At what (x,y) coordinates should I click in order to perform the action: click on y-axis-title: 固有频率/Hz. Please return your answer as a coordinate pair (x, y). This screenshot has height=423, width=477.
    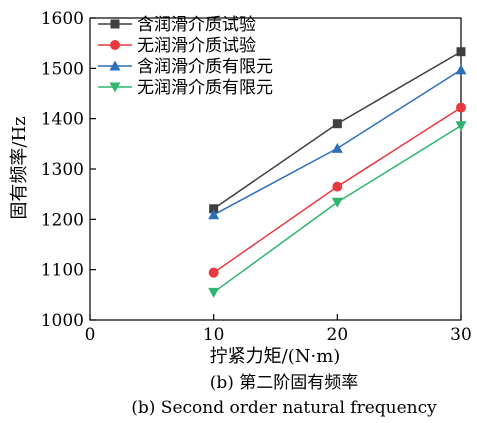
    Looking at the image, I should click on (19, 167).